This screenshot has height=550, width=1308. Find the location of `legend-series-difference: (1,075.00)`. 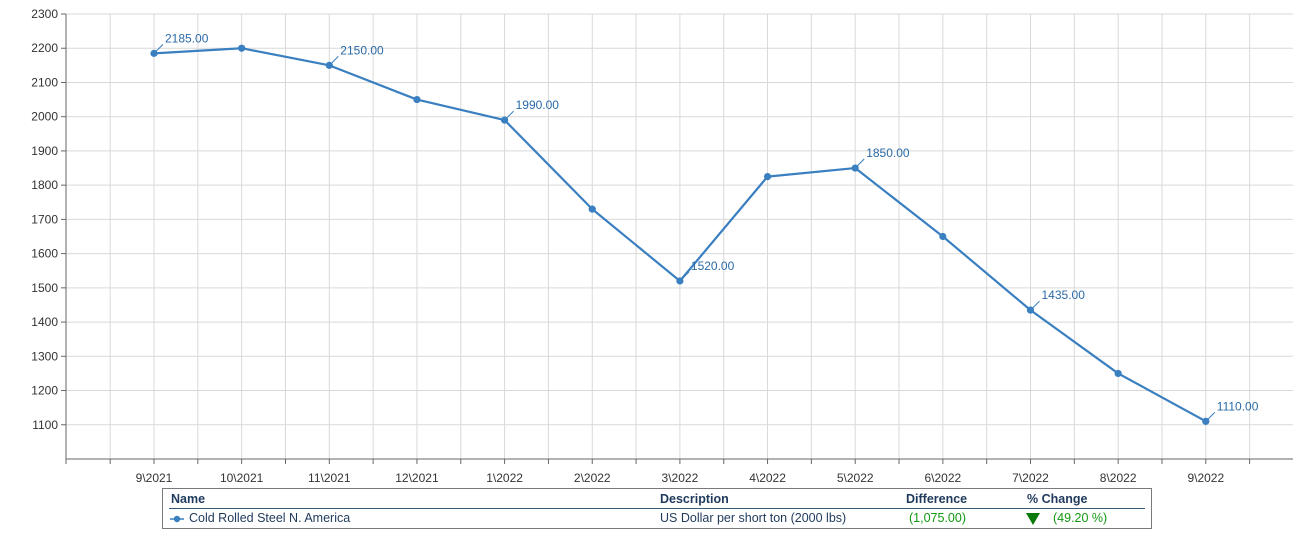

legend-series-difference: (1,075.00) is located at coordinates (937, 518).